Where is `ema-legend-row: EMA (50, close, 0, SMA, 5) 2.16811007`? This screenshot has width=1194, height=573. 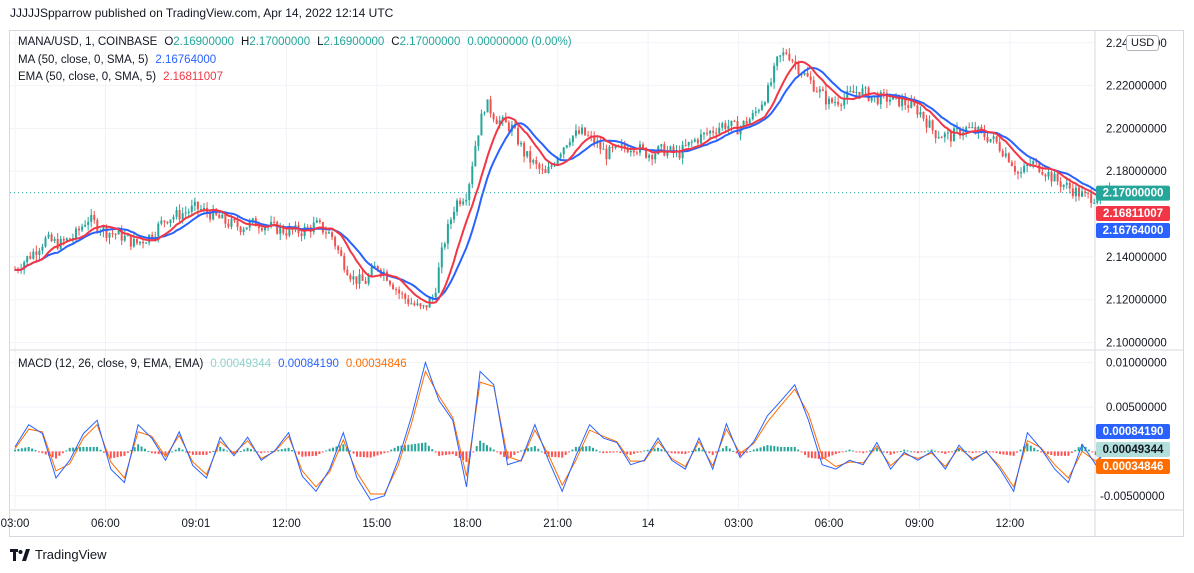 ema-legend-row: EMA (50, close, 0, SMA, 5) 2.16811007 is located at coordinates (120, 77).